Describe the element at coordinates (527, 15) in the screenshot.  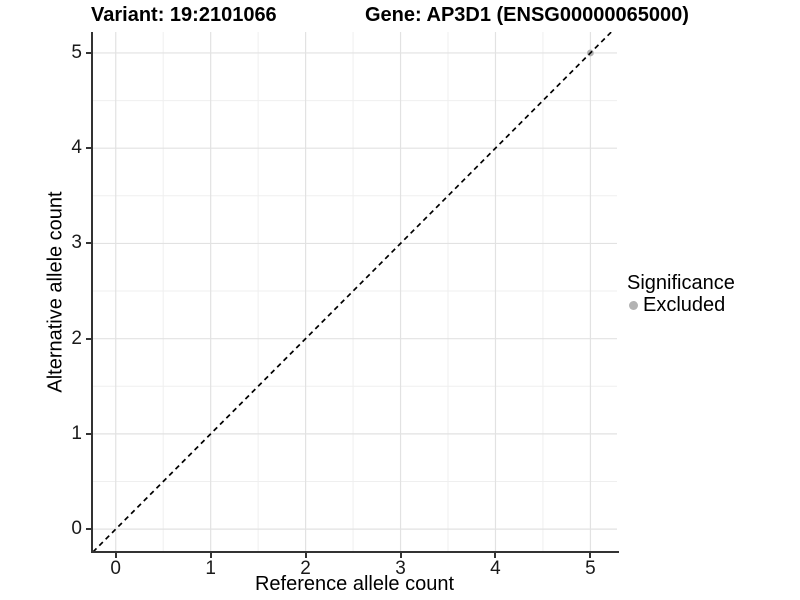
I see `gene-title: Gene: AP3D1 (ENSG00000065000)` at that location.